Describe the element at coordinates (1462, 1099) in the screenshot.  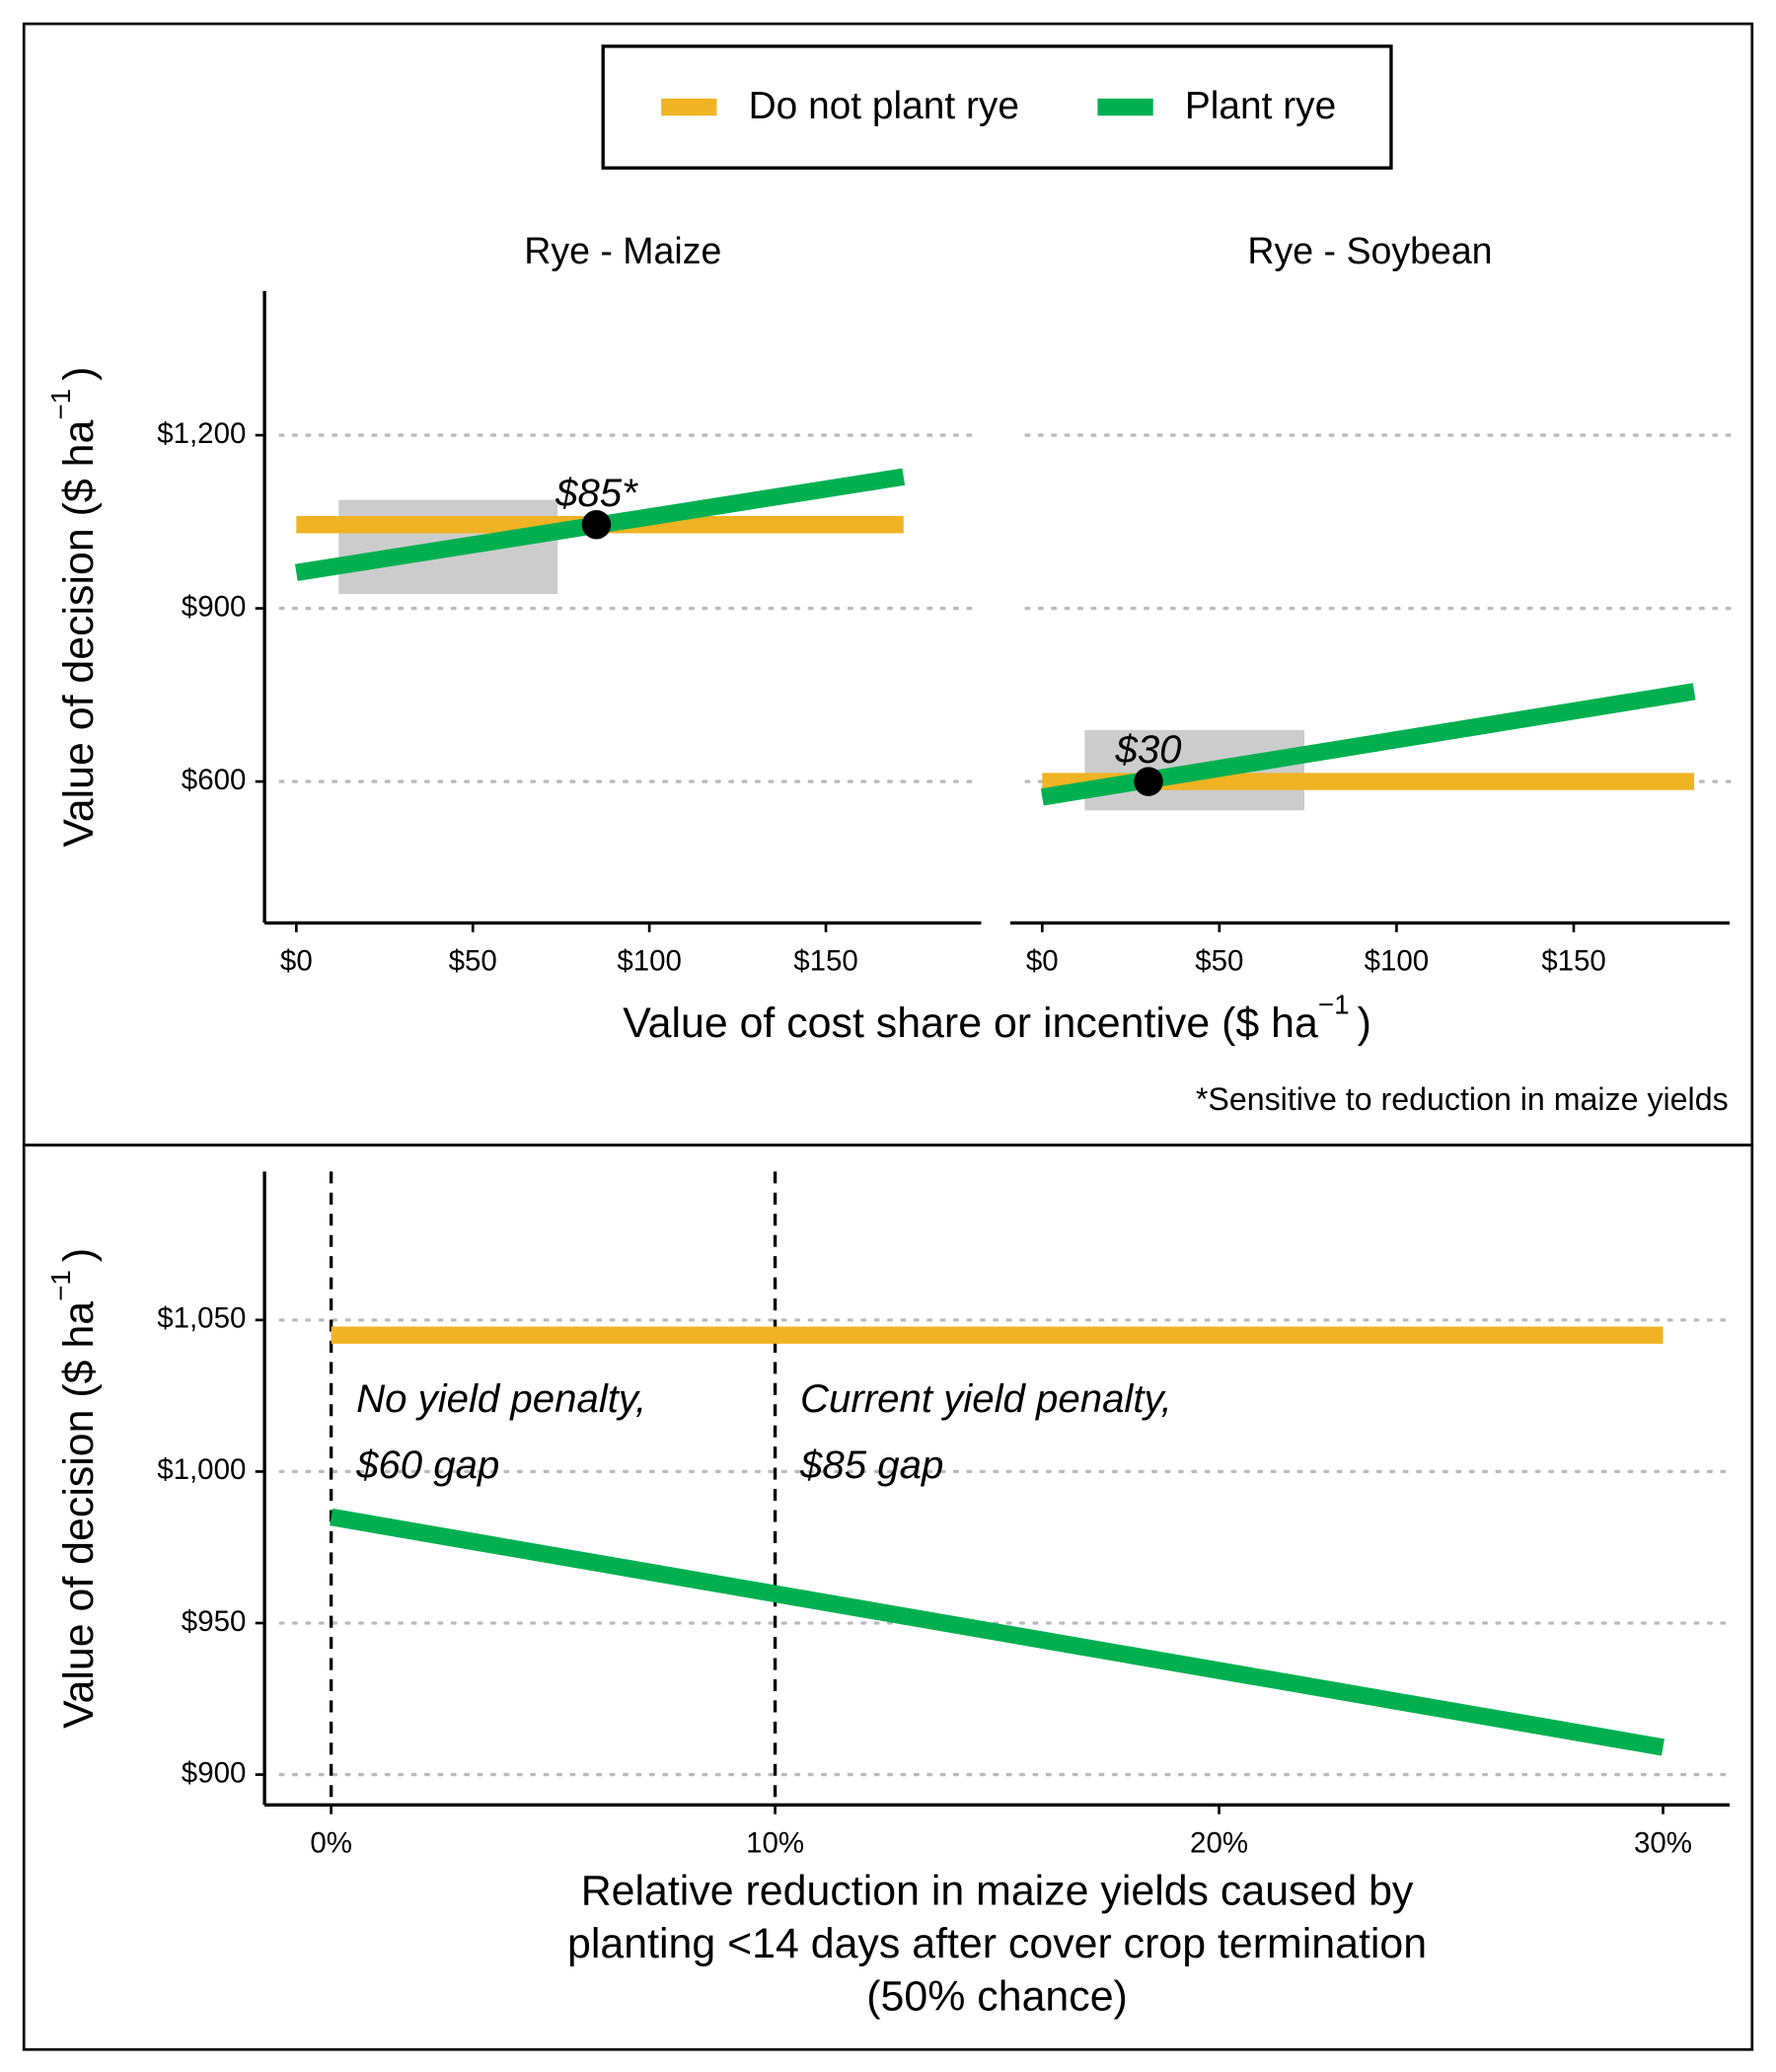
I see `footnote: *Sensitive to reduction in maize yields` at that location.